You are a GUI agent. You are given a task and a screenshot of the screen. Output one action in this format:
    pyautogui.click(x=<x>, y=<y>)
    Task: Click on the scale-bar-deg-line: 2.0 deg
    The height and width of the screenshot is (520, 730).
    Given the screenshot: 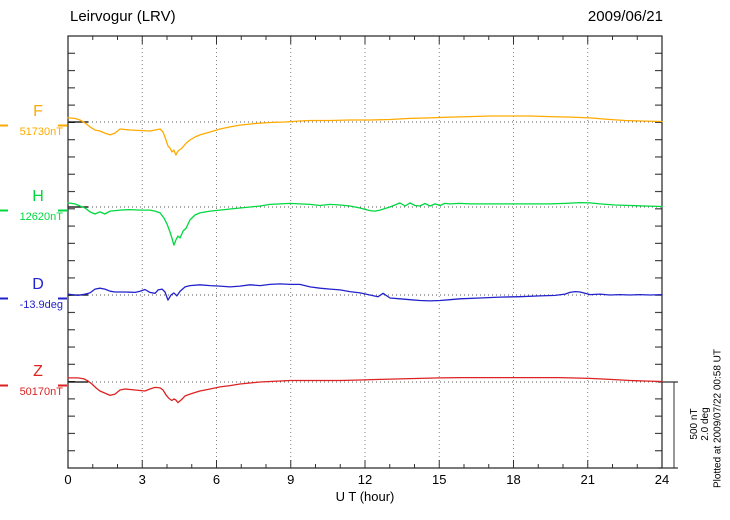 What is the action you would take?
    pyautogui.click(x=705, y=424)
    